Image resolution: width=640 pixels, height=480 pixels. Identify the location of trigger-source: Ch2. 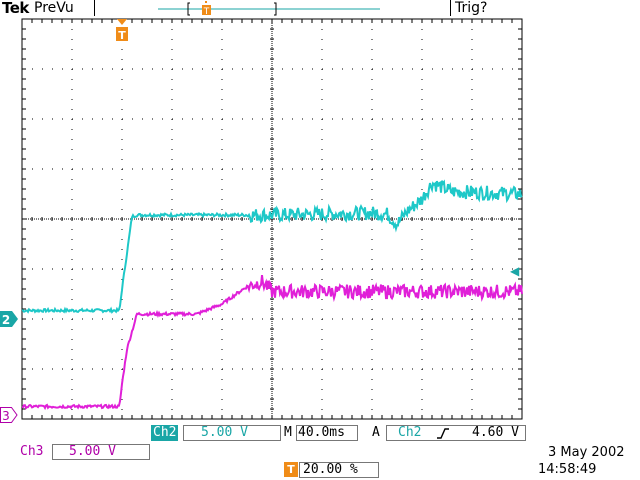
(410, 432).